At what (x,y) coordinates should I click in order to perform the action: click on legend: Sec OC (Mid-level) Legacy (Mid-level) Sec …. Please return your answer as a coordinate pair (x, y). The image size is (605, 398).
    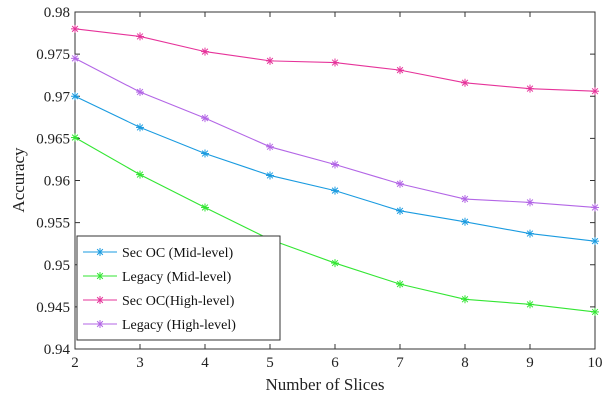
    Looking at the image, I should click on (178, 288).